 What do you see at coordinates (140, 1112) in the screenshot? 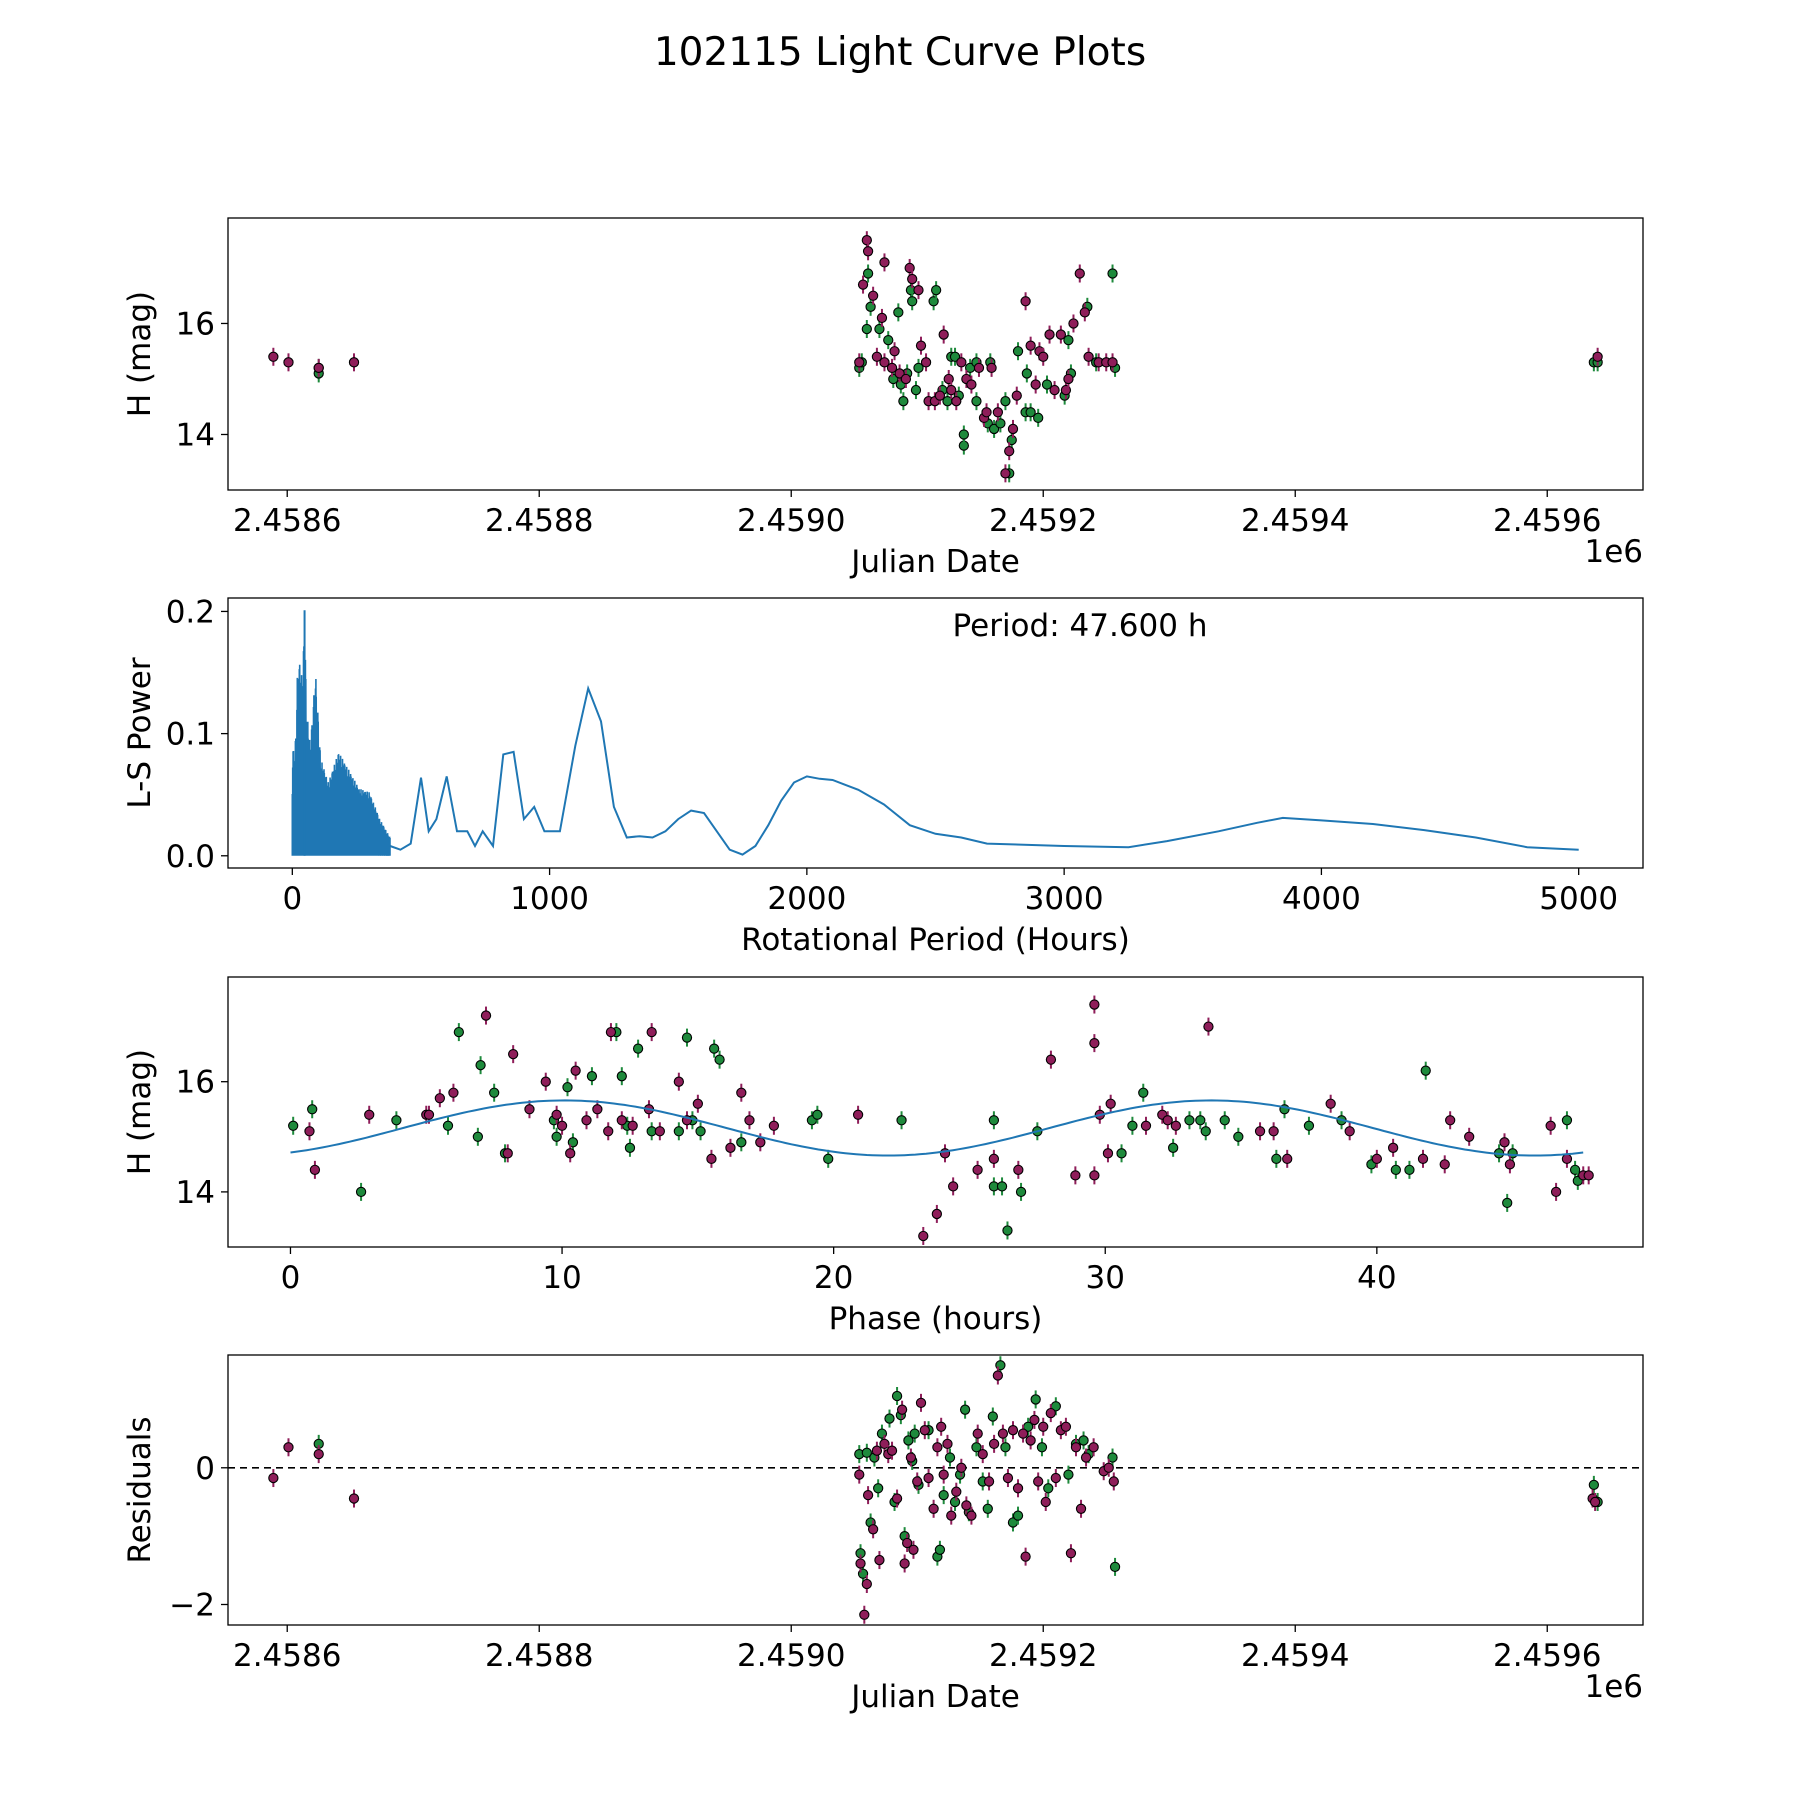
I see `y-axis-label: H (mag)` at bounding box center [140, 1112].